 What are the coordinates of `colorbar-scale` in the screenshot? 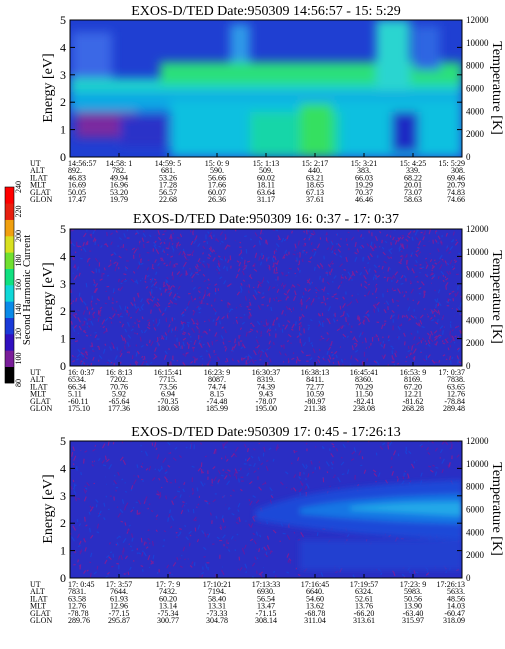 It's located at (9, 285).